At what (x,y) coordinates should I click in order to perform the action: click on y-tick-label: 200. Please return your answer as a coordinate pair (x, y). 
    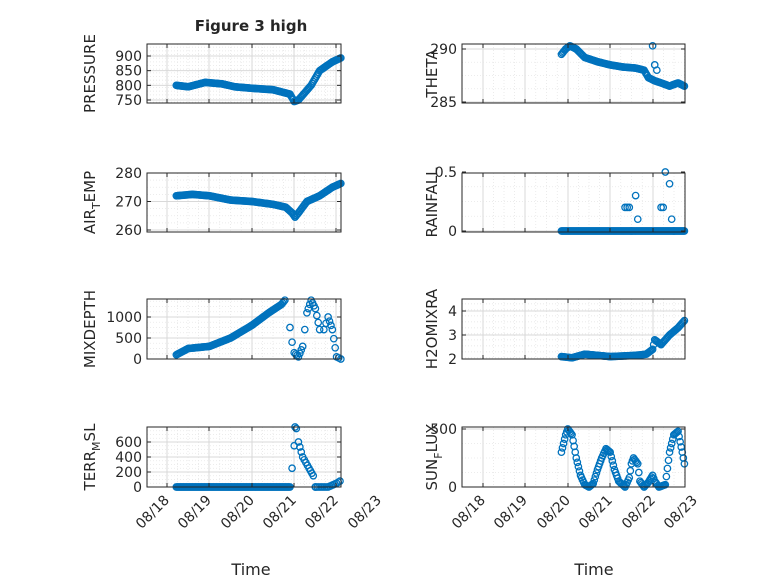
    Looking at the image, I should click on (128, 473).